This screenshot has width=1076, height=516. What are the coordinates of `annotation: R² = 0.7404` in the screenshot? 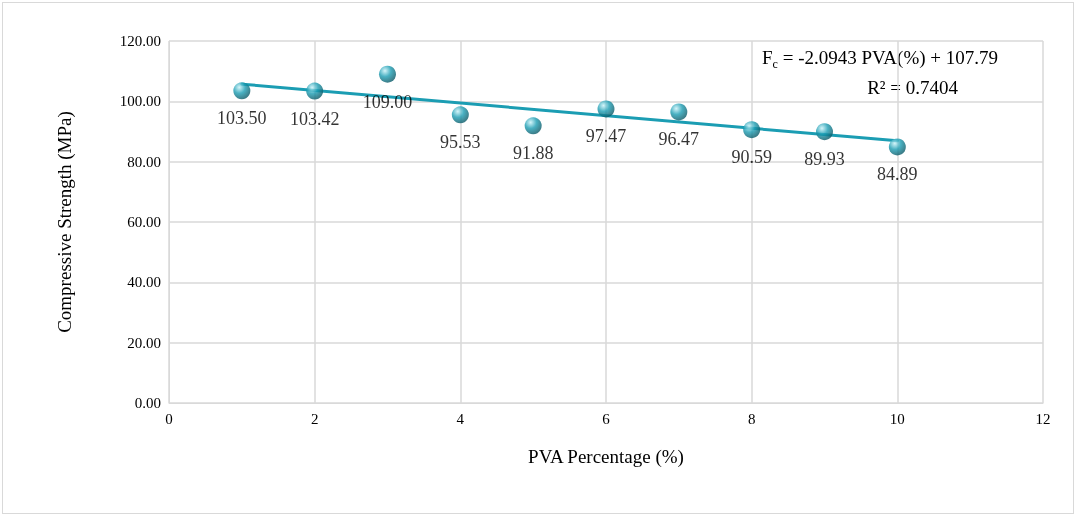 It's located at (913, 87).